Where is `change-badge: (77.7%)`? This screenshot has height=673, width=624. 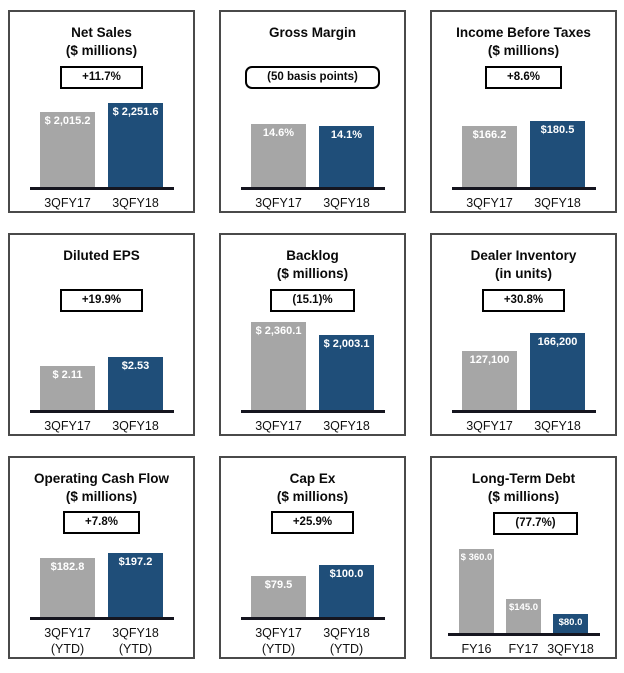 change-badge: (77.7%) is located at coordinates (535, 523).